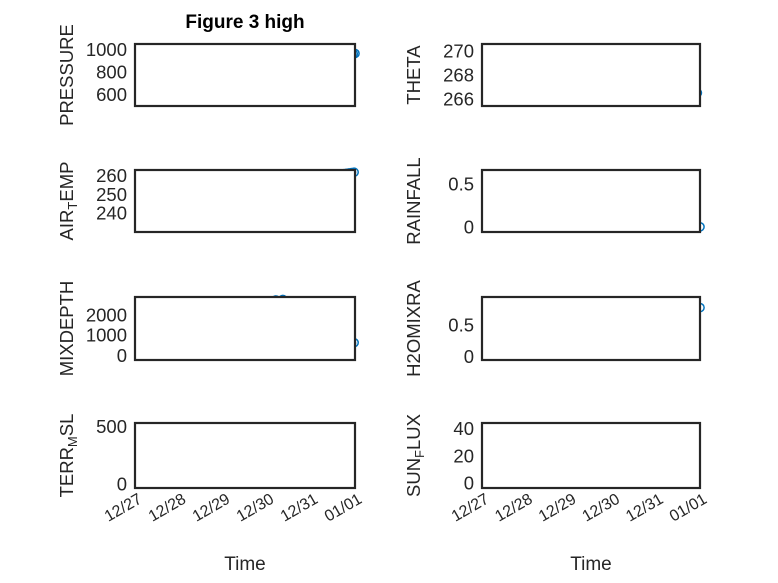  Describe the element at coordinates (111, 175) in the screenshot. I see `ytick-label: 260` at that location.